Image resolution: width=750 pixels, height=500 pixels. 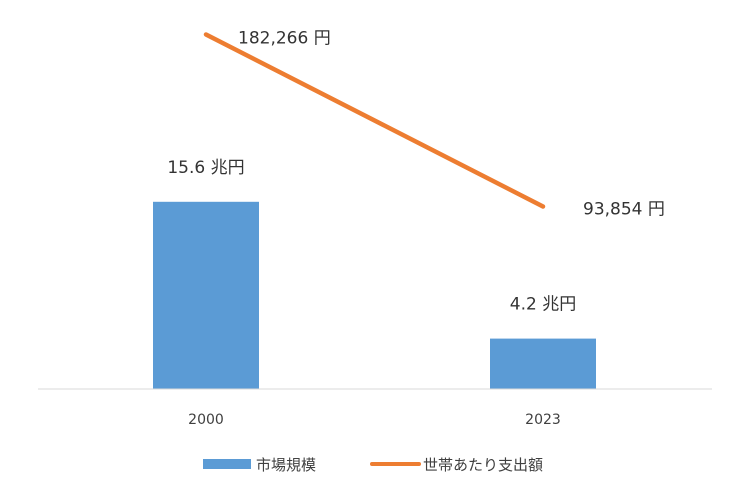 What do you see at coordinates (543, 363) in the screenshot?
I see `bar-2023` at bounding box center [543, 363].